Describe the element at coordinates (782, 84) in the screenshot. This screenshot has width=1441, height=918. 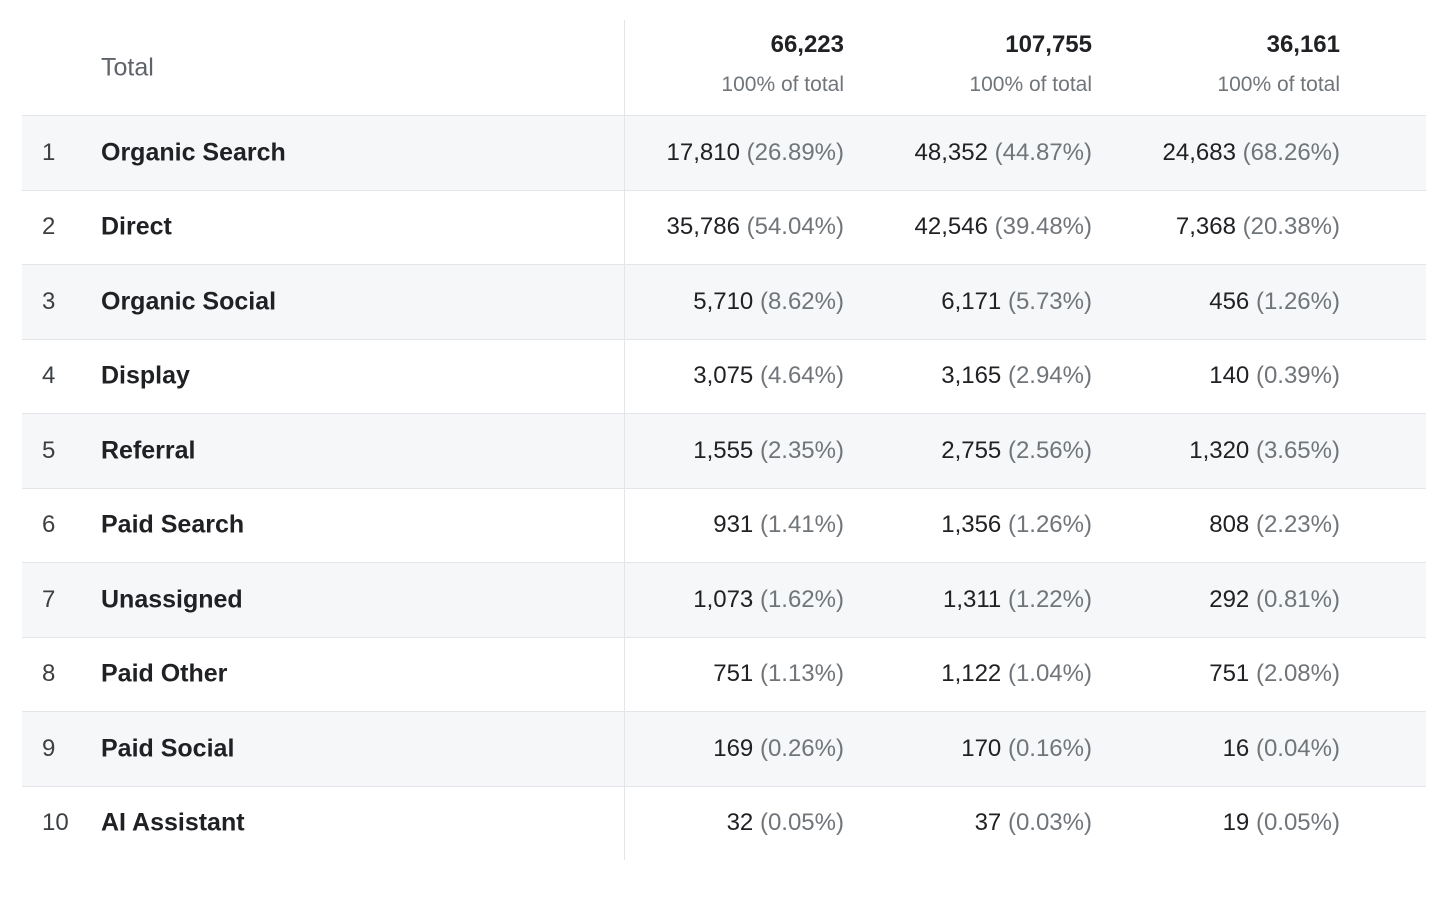
I see `total-metric-1-share: 100% of total` at that location.